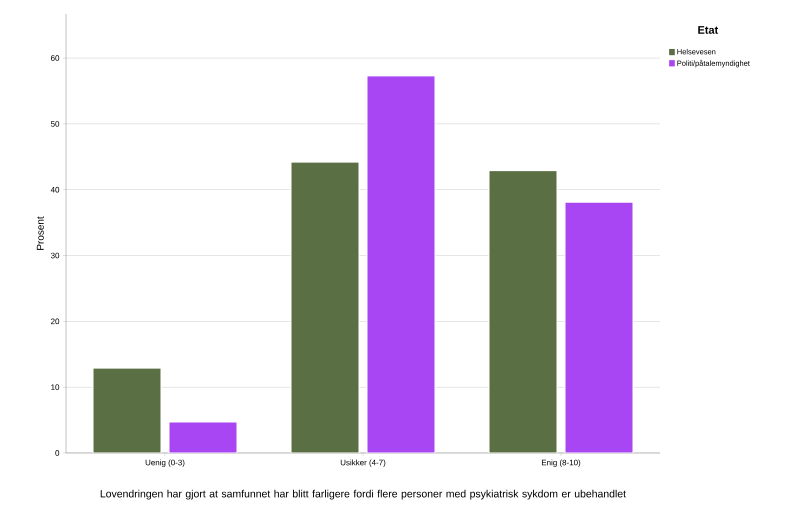 The image size is (787, 520). What do you see at coordinates (363, 495) in the screenshot?
I see `x-axis-title: Lovendringen har gjort at samfunnet har blitt farligere fordi flere personer med psykiatrisk sykdom er ubehandlet` at bounding box center [363, 495].